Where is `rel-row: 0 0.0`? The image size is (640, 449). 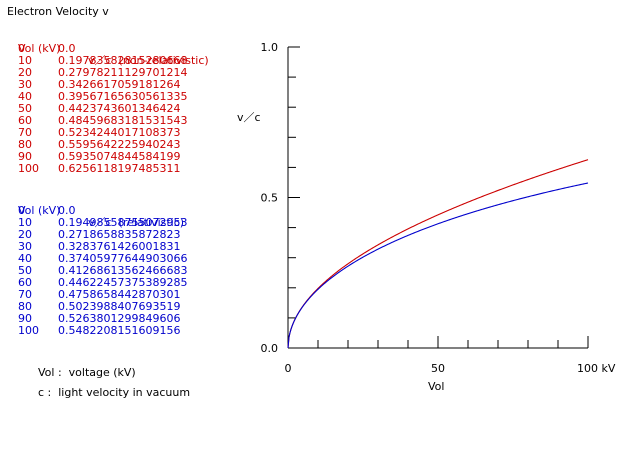 rel-row: 0 0.0 is located at coordinates (47, 210).